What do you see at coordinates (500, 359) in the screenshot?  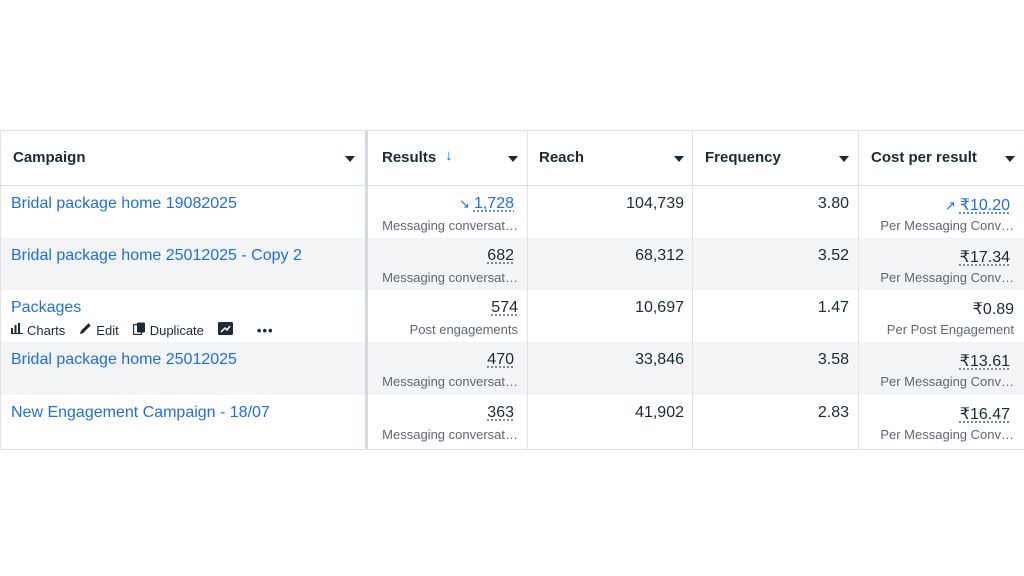 I see `results-value: 470` at bounding box center [500, 359].